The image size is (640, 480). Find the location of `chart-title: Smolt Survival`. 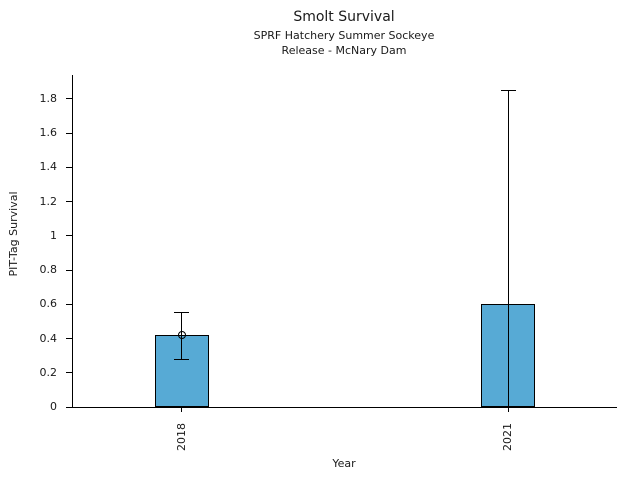

chart-title: Smolt Survival is located at coordinates (344, 17).